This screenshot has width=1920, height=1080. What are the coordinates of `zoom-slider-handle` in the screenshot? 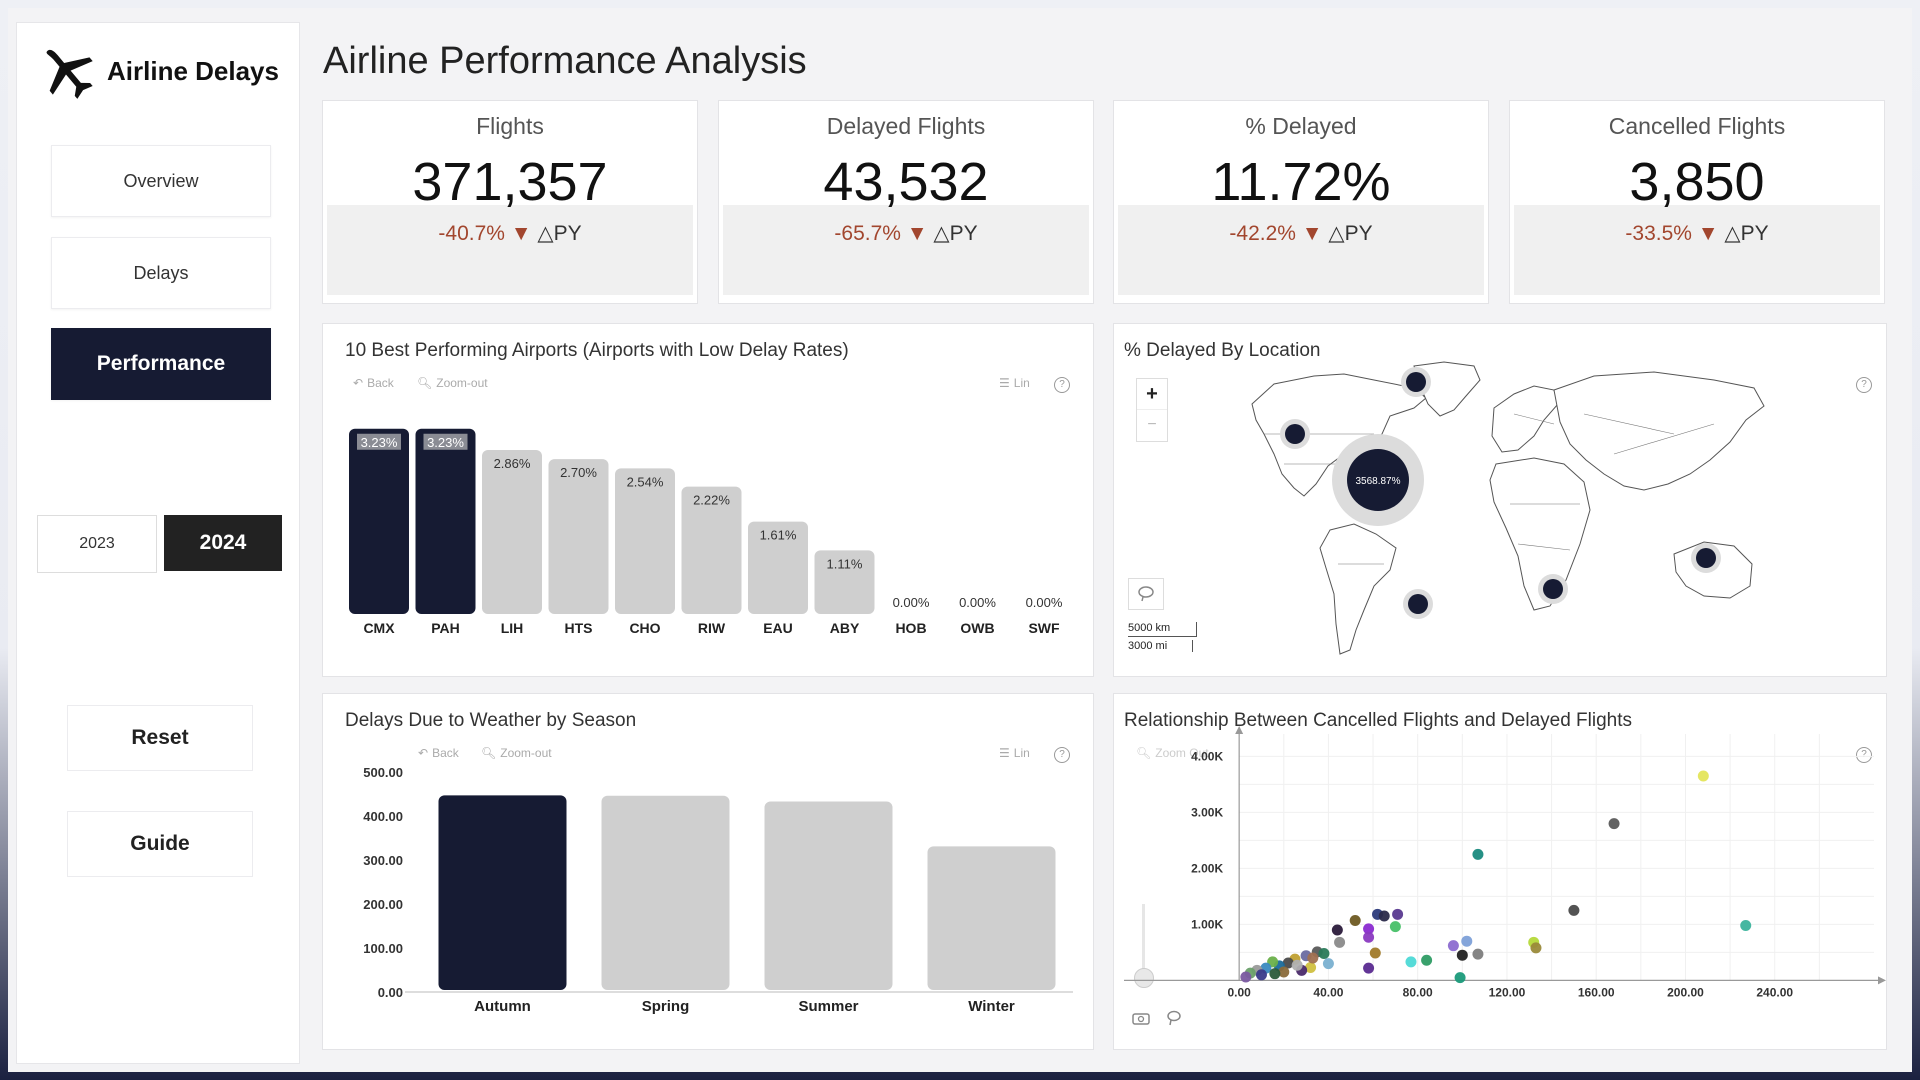 It's located at (1144, 978).